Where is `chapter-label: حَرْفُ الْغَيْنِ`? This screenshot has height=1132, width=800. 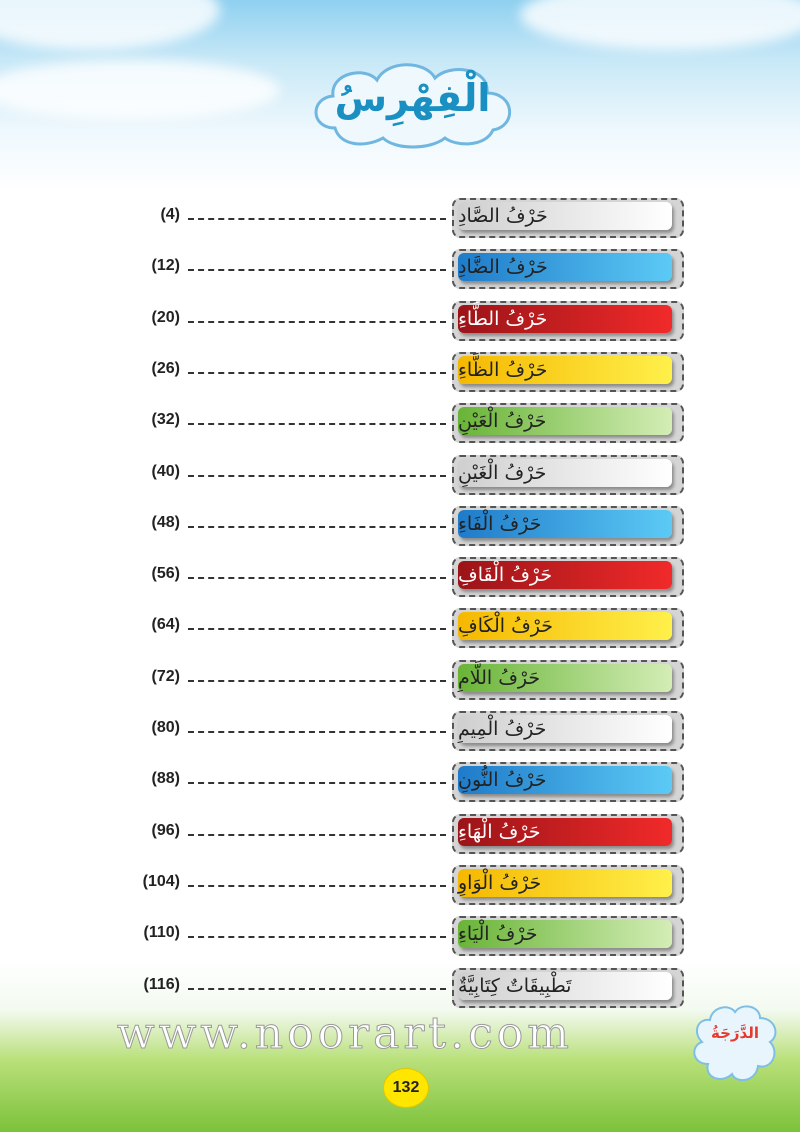 chapter-label: حَرْفُ الْغَيْنِ is located at coordinates (565, 472).